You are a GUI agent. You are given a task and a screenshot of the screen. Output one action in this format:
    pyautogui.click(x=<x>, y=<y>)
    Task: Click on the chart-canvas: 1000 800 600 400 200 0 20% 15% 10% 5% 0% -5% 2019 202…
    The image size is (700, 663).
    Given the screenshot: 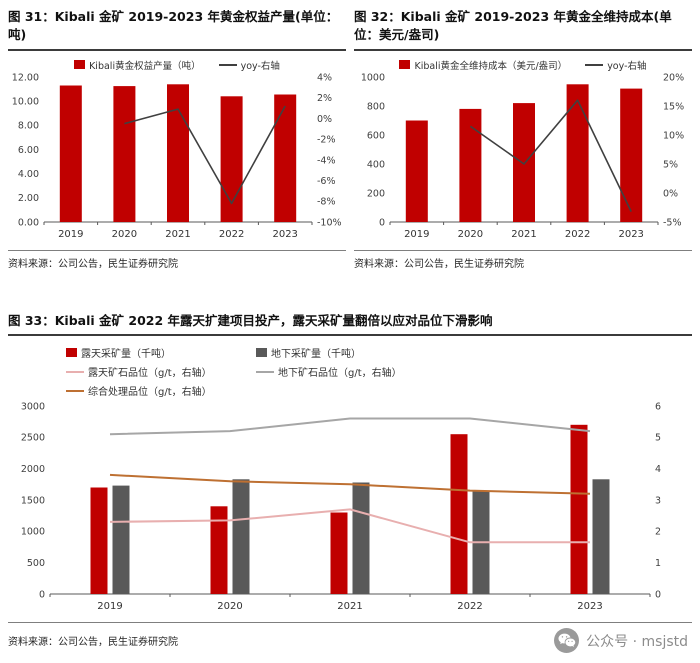 What is the action you would take?
    pyautogui.click(x=522, y=156)
    